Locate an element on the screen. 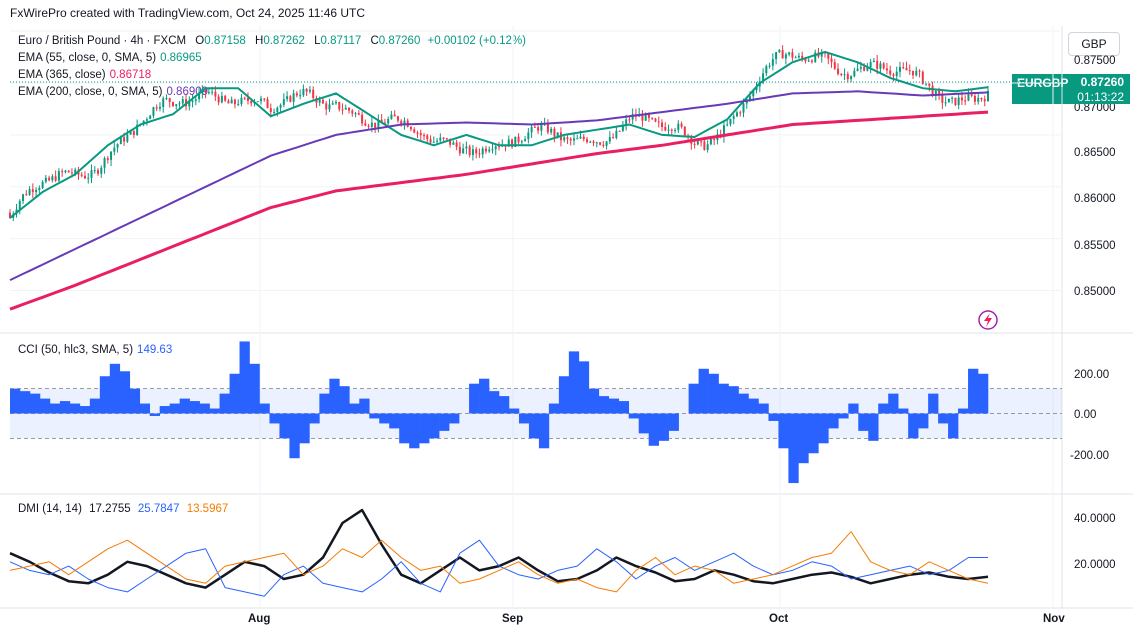 Image resolution: width=1133 pixels, height=633 pixels. cci-legend: CCI (50, hlc3, SMA, 5) 149.63 is located at coordinates (95, 350).